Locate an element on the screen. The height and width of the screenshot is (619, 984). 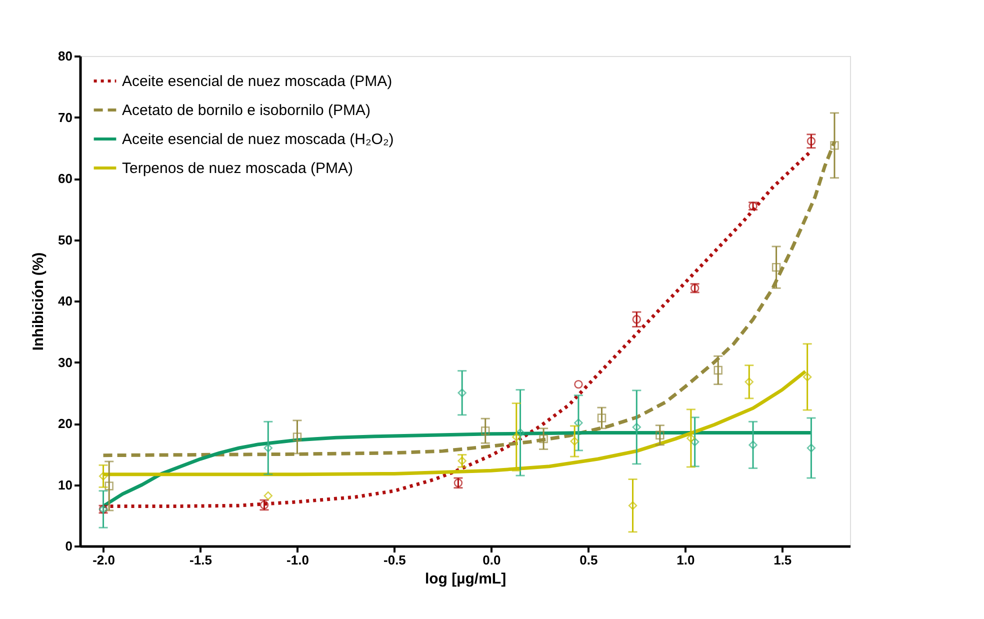
legend-label: Aceite esencial de nuez moscada (PMA) is located at coordinates (257, 81).